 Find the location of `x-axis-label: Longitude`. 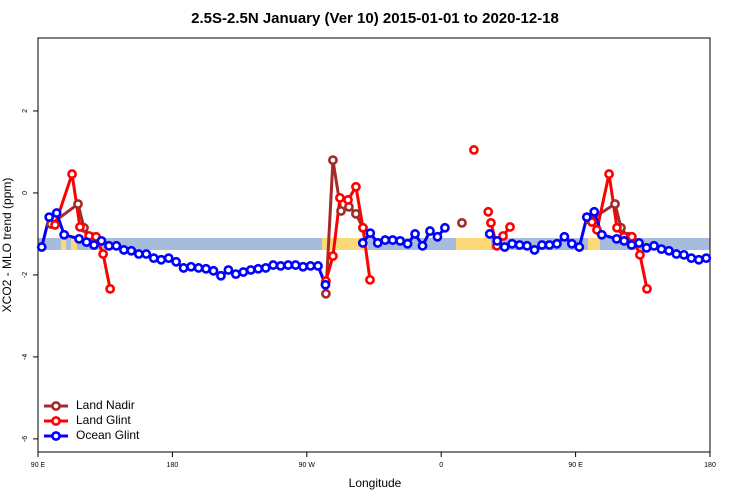

x-axis-label: Longitude is located at coordinates (375, 483).